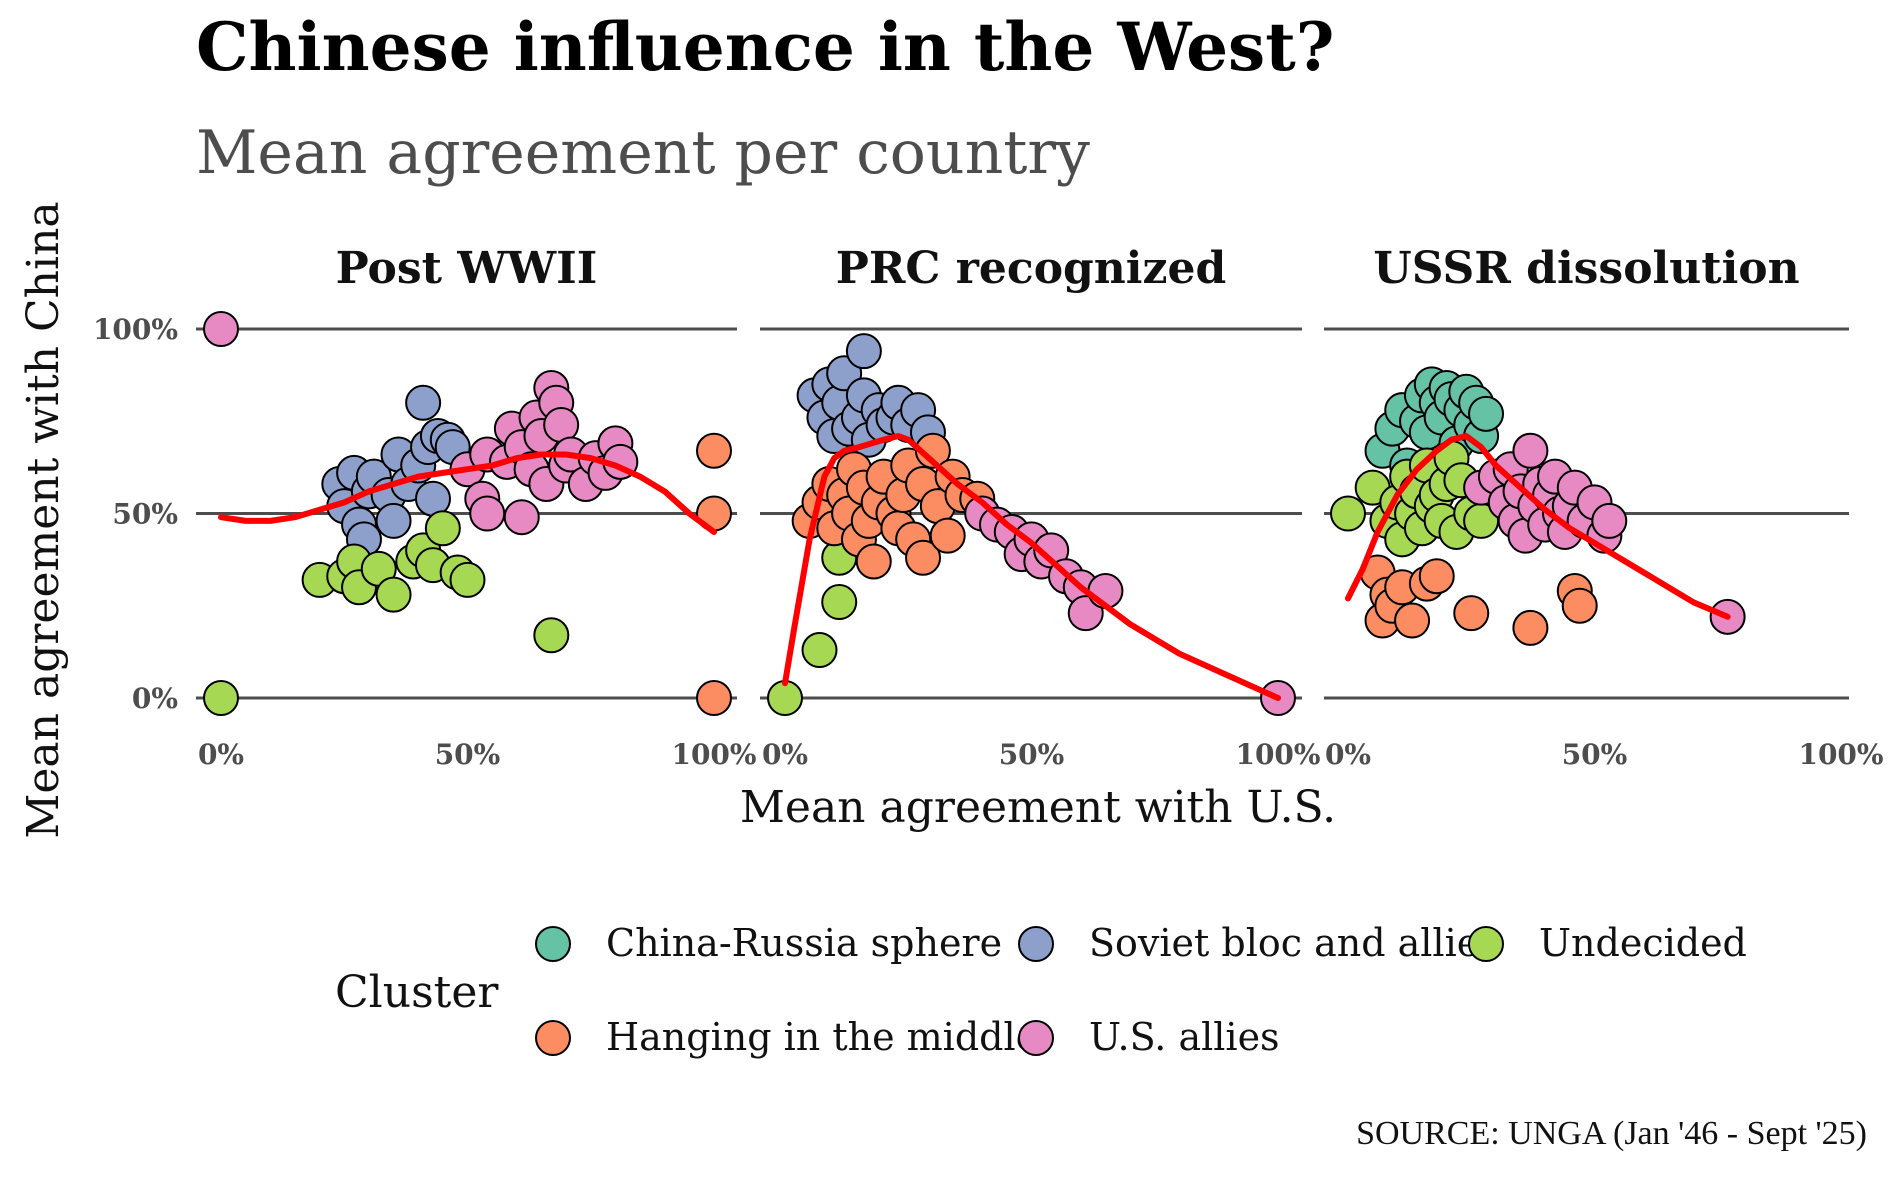 The height and width of the screenshot is (1181, 1889). What do you see at coordinates (804, 943) in the screenshot?
I see `legend-label: China-Russia sphere` at bounding box center [804, 943].